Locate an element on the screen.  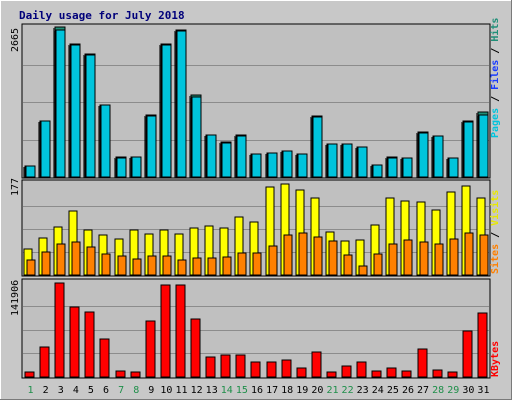
day-label-25: 25 is located at coordinates (393, 390).